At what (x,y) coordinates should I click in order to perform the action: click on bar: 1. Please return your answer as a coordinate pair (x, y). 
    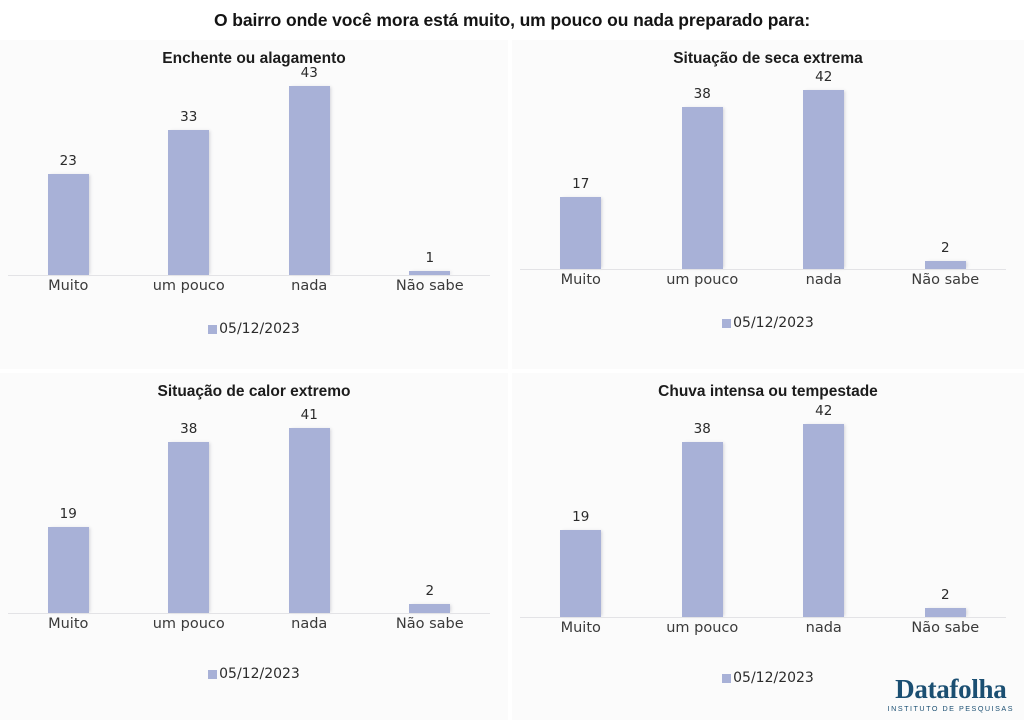
    Looking at the image, I should click on (430, 262).